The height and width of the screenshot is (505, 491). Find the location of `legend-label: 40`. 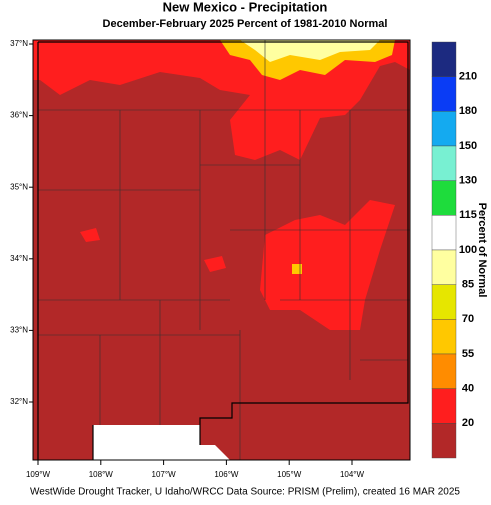

legend-label: 40 is located at coordinates (468, 389).